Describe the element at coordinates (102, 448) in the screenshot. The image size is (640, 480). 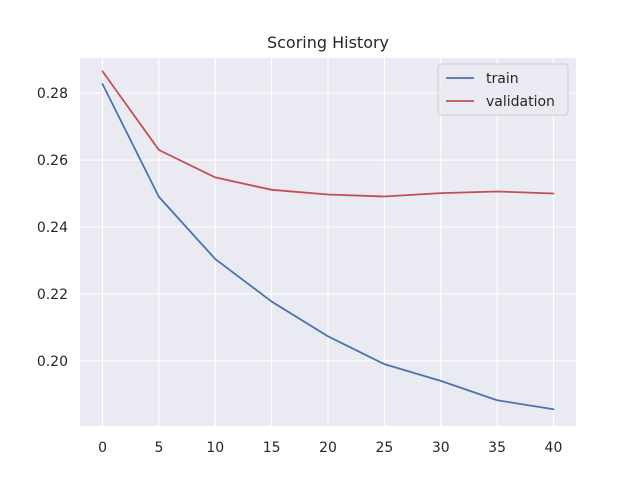
I see `x-tick-label: 0` at that location.